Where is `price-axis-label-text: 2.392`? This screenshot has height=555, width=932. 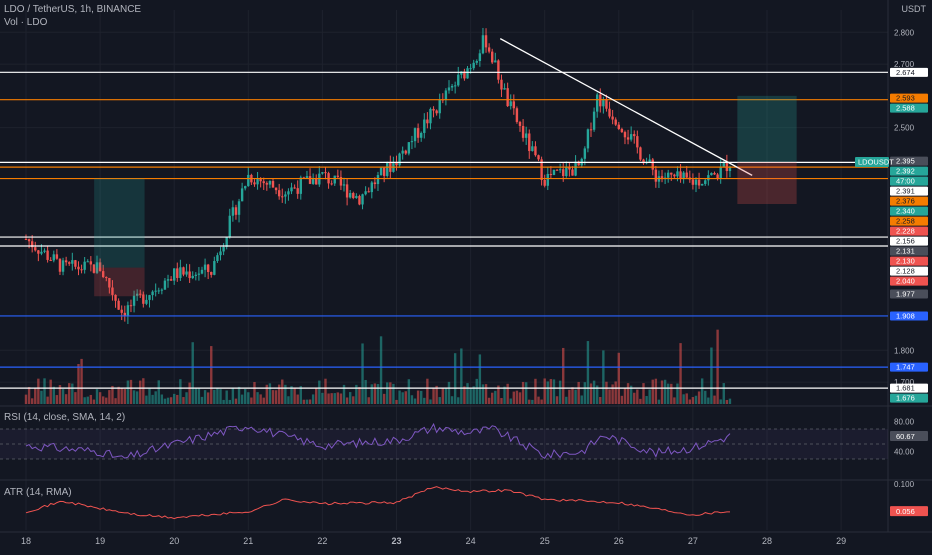 price-axis-label-text: 2.392 is located at coordinates (905, 171).